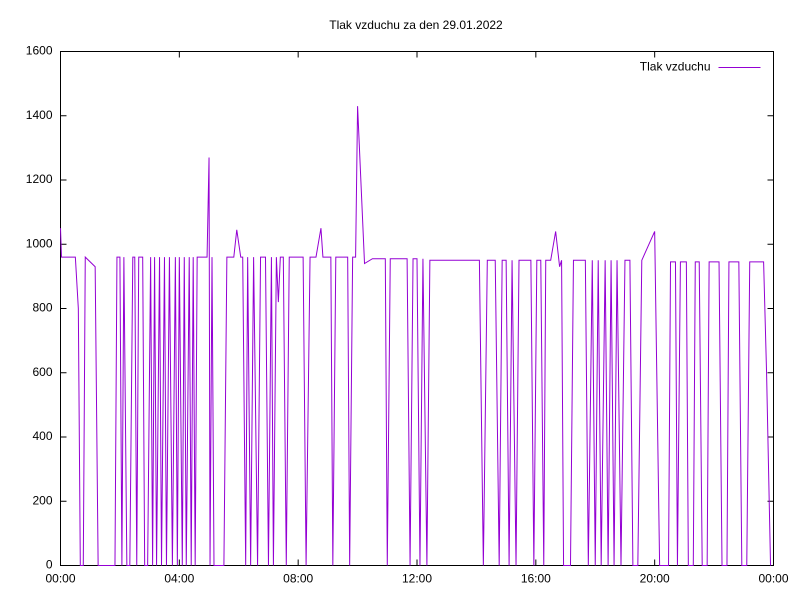 This screenshot has width=800, height=600. I want to click on x-tick-label: 04:00, so click(179, 579).